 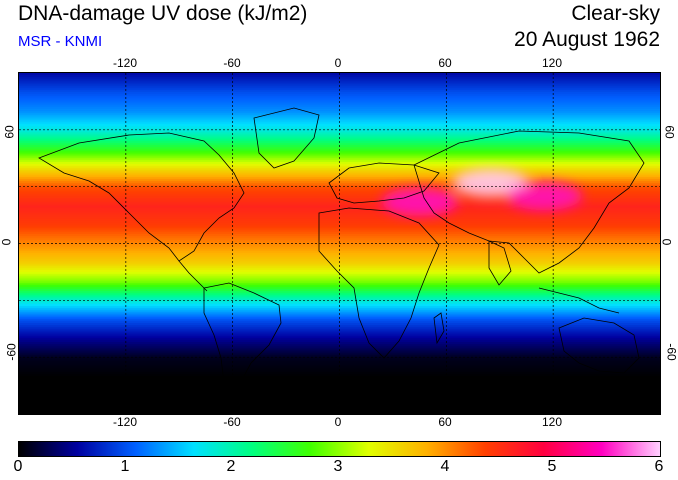 What do you see at coordinates (659, 466) in the screenshot?
I see `colorbar-label: 6` at bounding box center [659, 466].